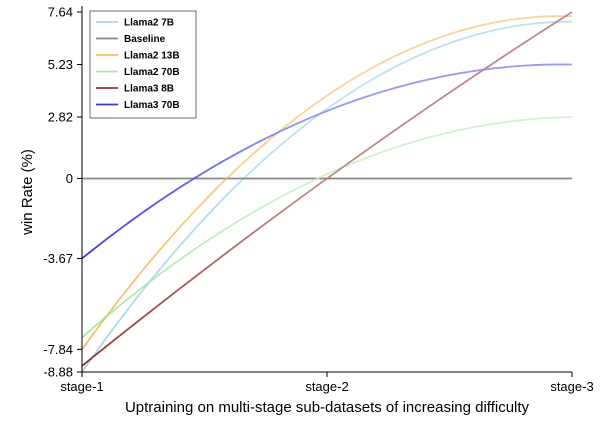 The height and width of the screenshot is (423, 605). What do you see at coordinates (60, 117) in the screenshot?
I see `y-tick-label: 2.82` at bounding box center [60, 117].